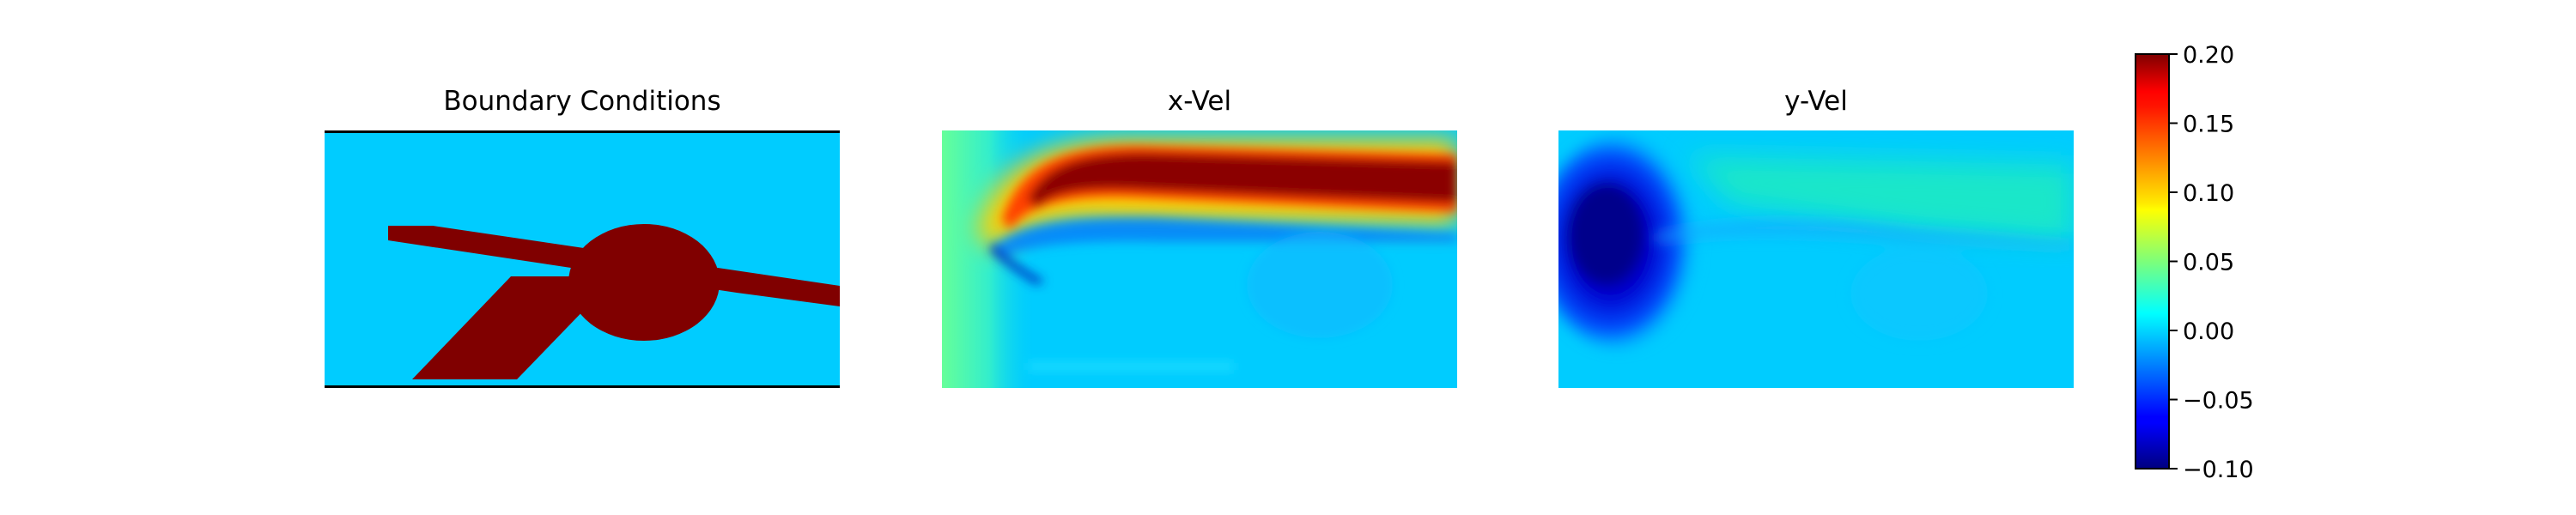 This screenshot has height=515, width=2576. What do you see at coordinates (1229, 187) in the screenshot?
I see `x-vel-jet-core` at bounding box center [1229, 187].